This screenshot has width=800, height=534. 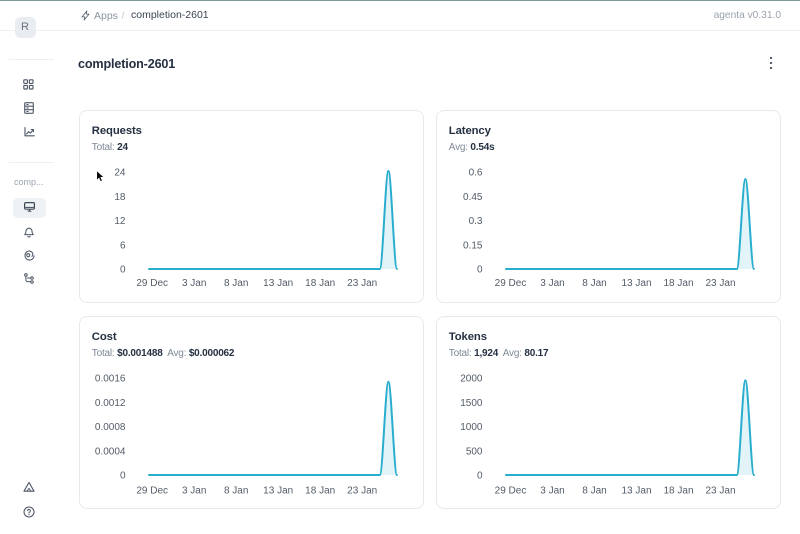 What do you see at coordinates (471, 427) in the screenshot?
I see `svg-text: 1000` at bounding box center [471, 427].